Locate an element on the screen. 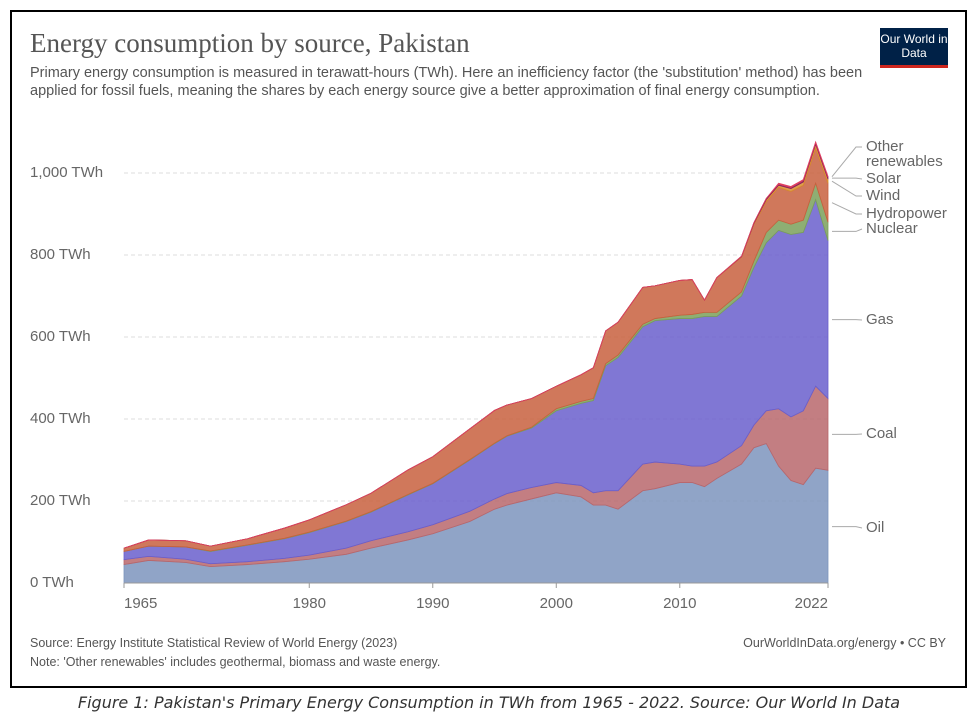 The image size is (978, 721). x-tick-label: 1965 is located at coordinates (140, 603).